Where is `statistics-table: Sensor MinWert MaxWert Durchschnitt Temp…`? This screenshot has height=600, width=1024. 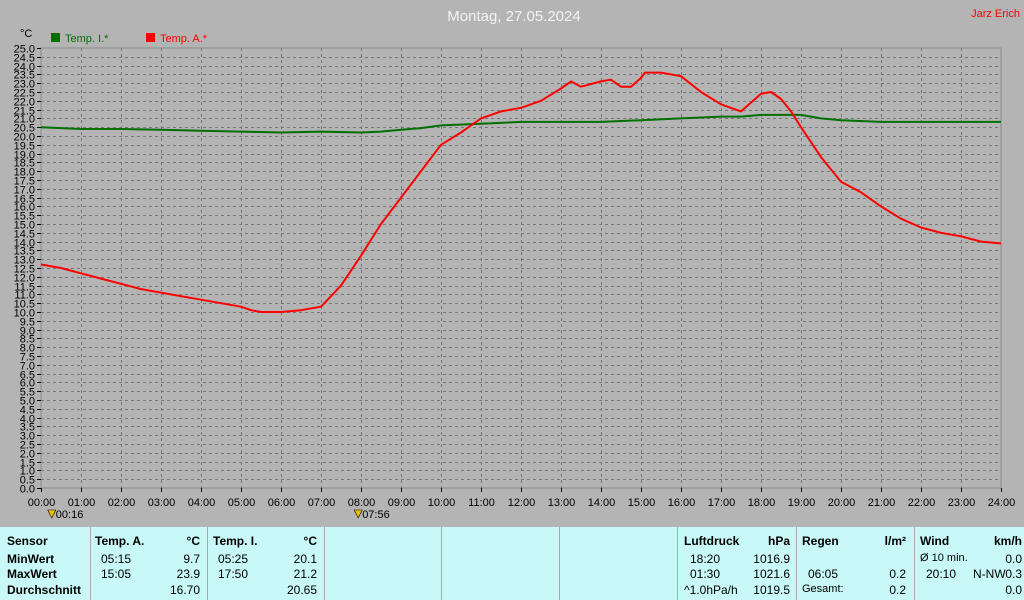
statistics-table: Sensor MinWert MaxWert Durchschnitt Temp… is located at coordinates (512, 563).